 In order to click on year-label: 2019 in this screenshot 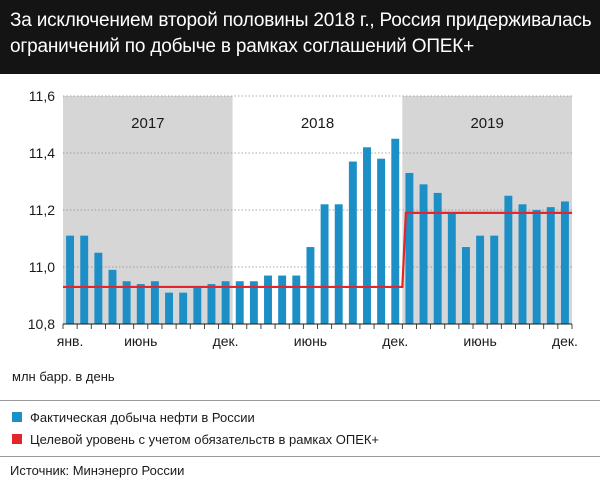, I will do `click(486, 123)`.